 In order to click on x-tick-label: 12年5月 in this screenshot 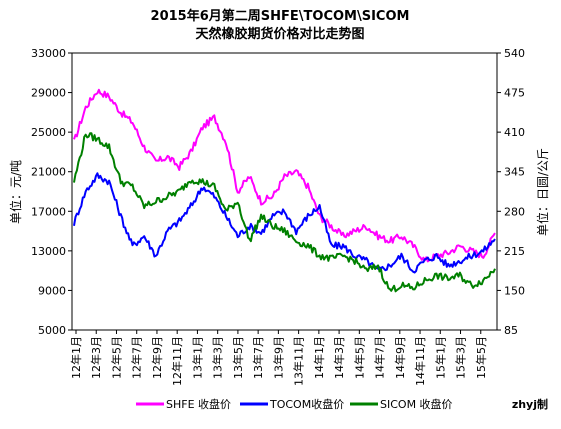, I will do `click(116, 357)`.